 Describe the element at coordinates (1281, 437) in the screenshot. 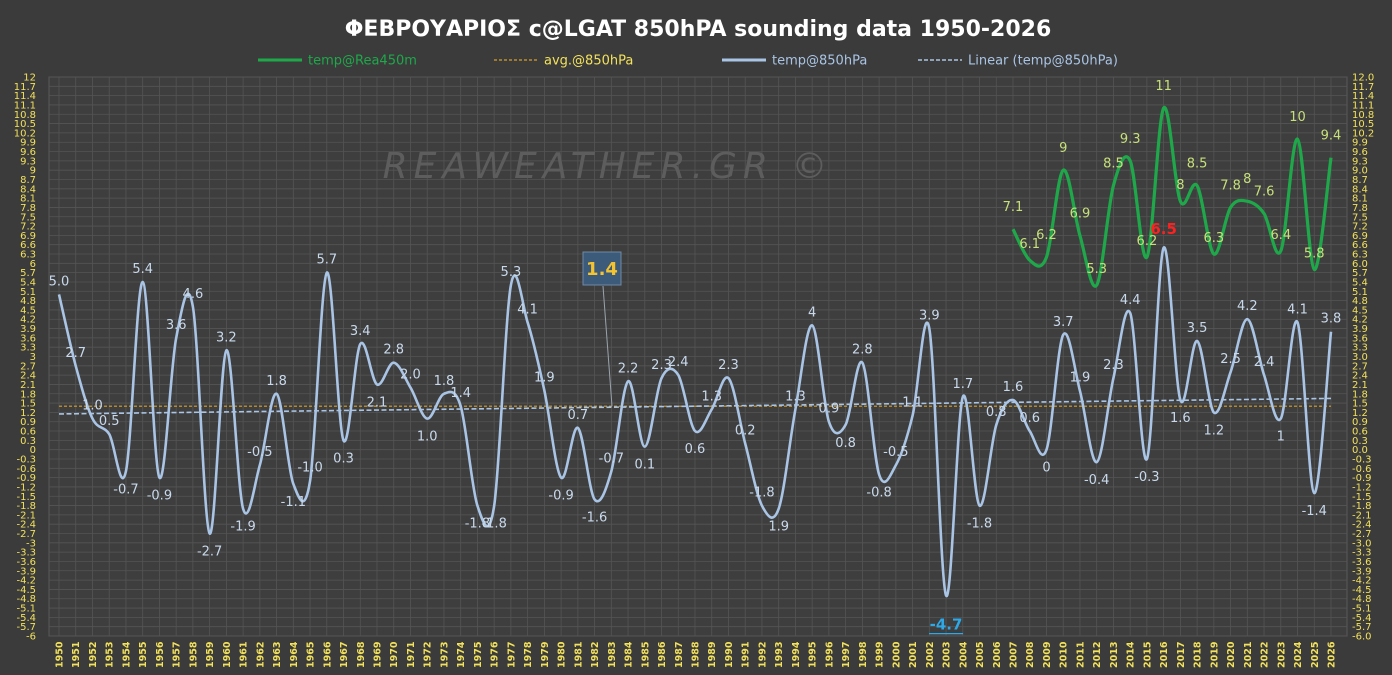

I see `data-label-850: 1` at that location.